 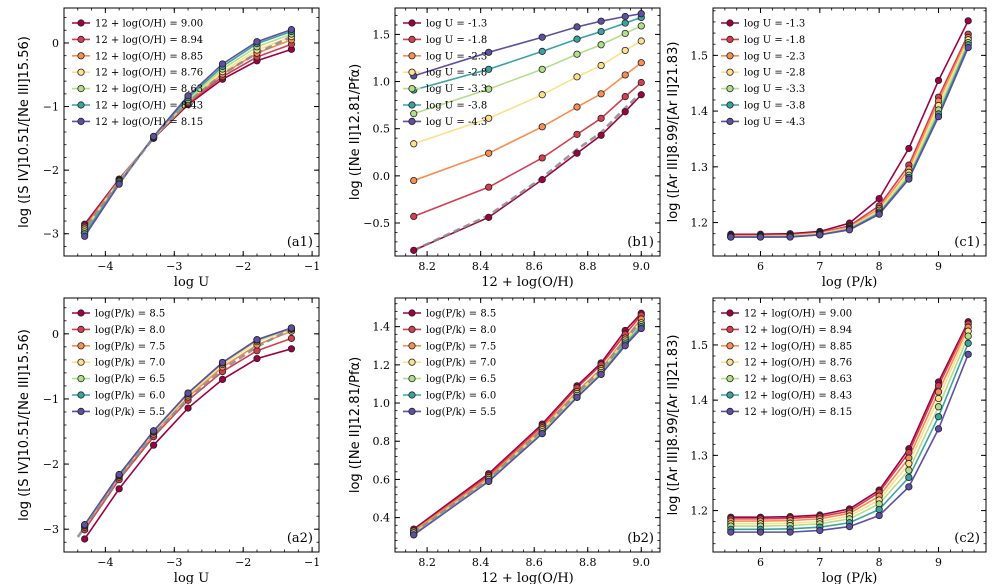 I want to click on y-tick-label: 0, so click(x=55, y=334).